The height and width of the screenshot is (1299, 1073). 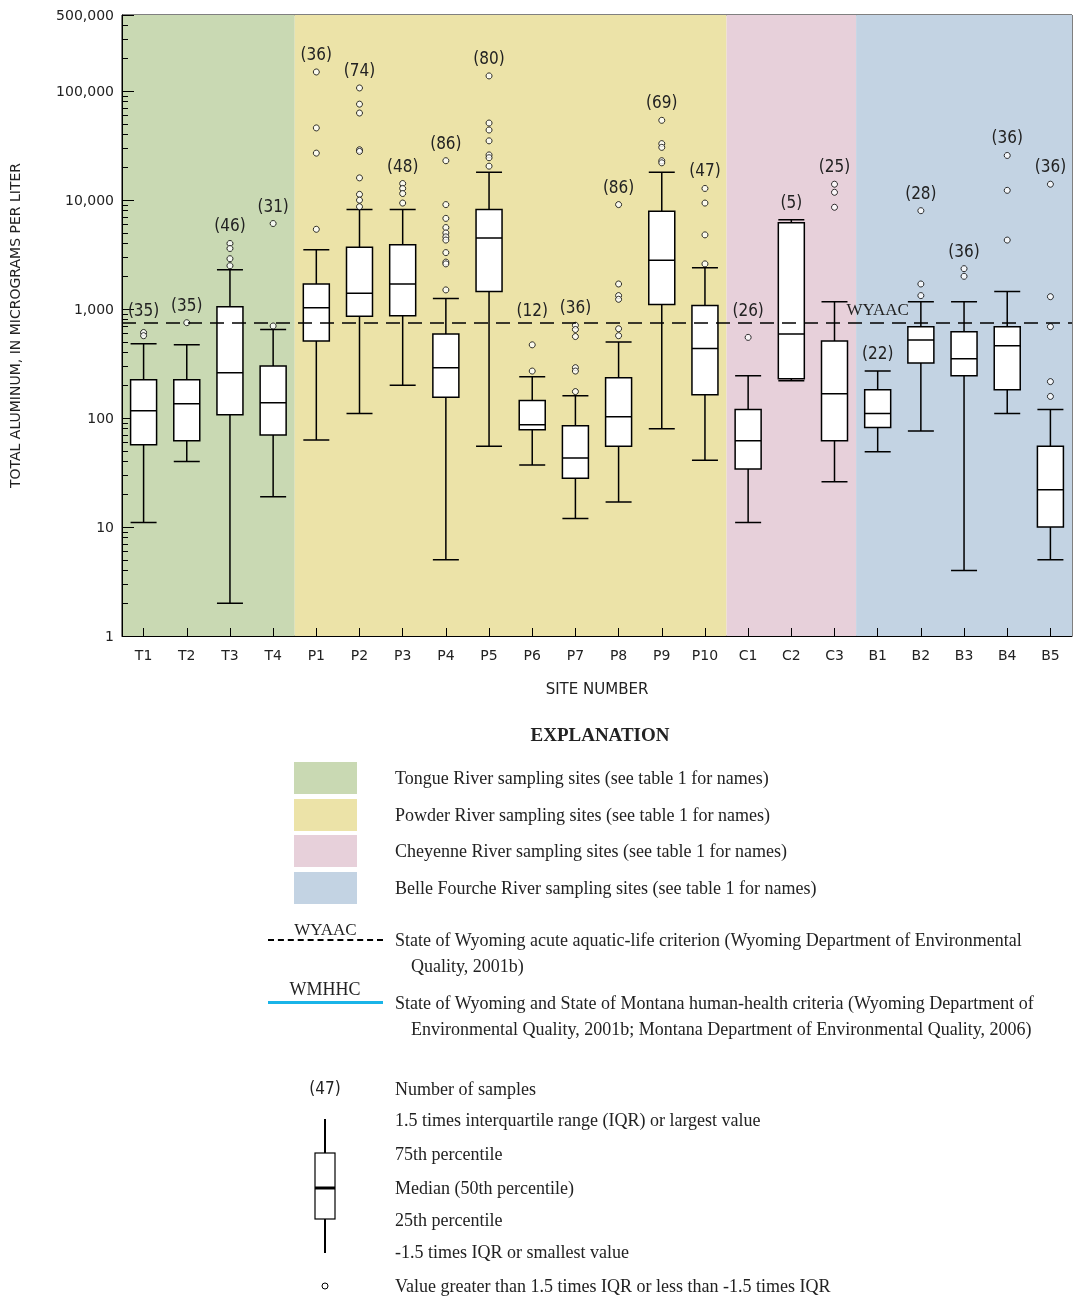 What do you see at coordinates (877, 310) in the screenshot?
I see `ref-line-label: WYAAC` at bounding box center [877, 310].